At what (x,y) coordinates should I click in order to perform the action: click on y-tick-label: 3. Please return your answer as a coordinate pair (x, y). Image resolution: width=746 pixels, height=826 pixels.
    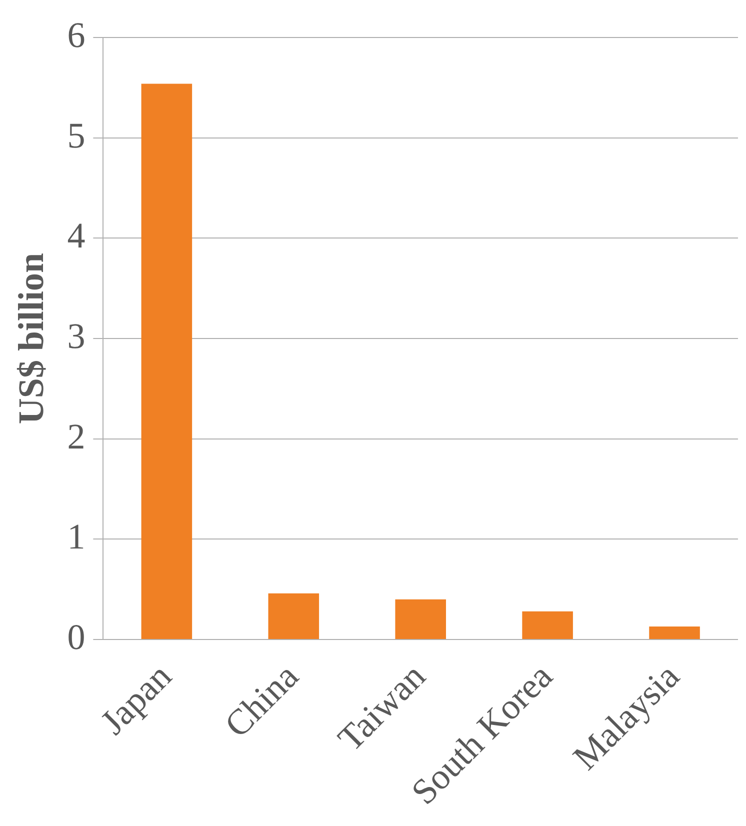
    Looking at the image, I should click on (76, 336).